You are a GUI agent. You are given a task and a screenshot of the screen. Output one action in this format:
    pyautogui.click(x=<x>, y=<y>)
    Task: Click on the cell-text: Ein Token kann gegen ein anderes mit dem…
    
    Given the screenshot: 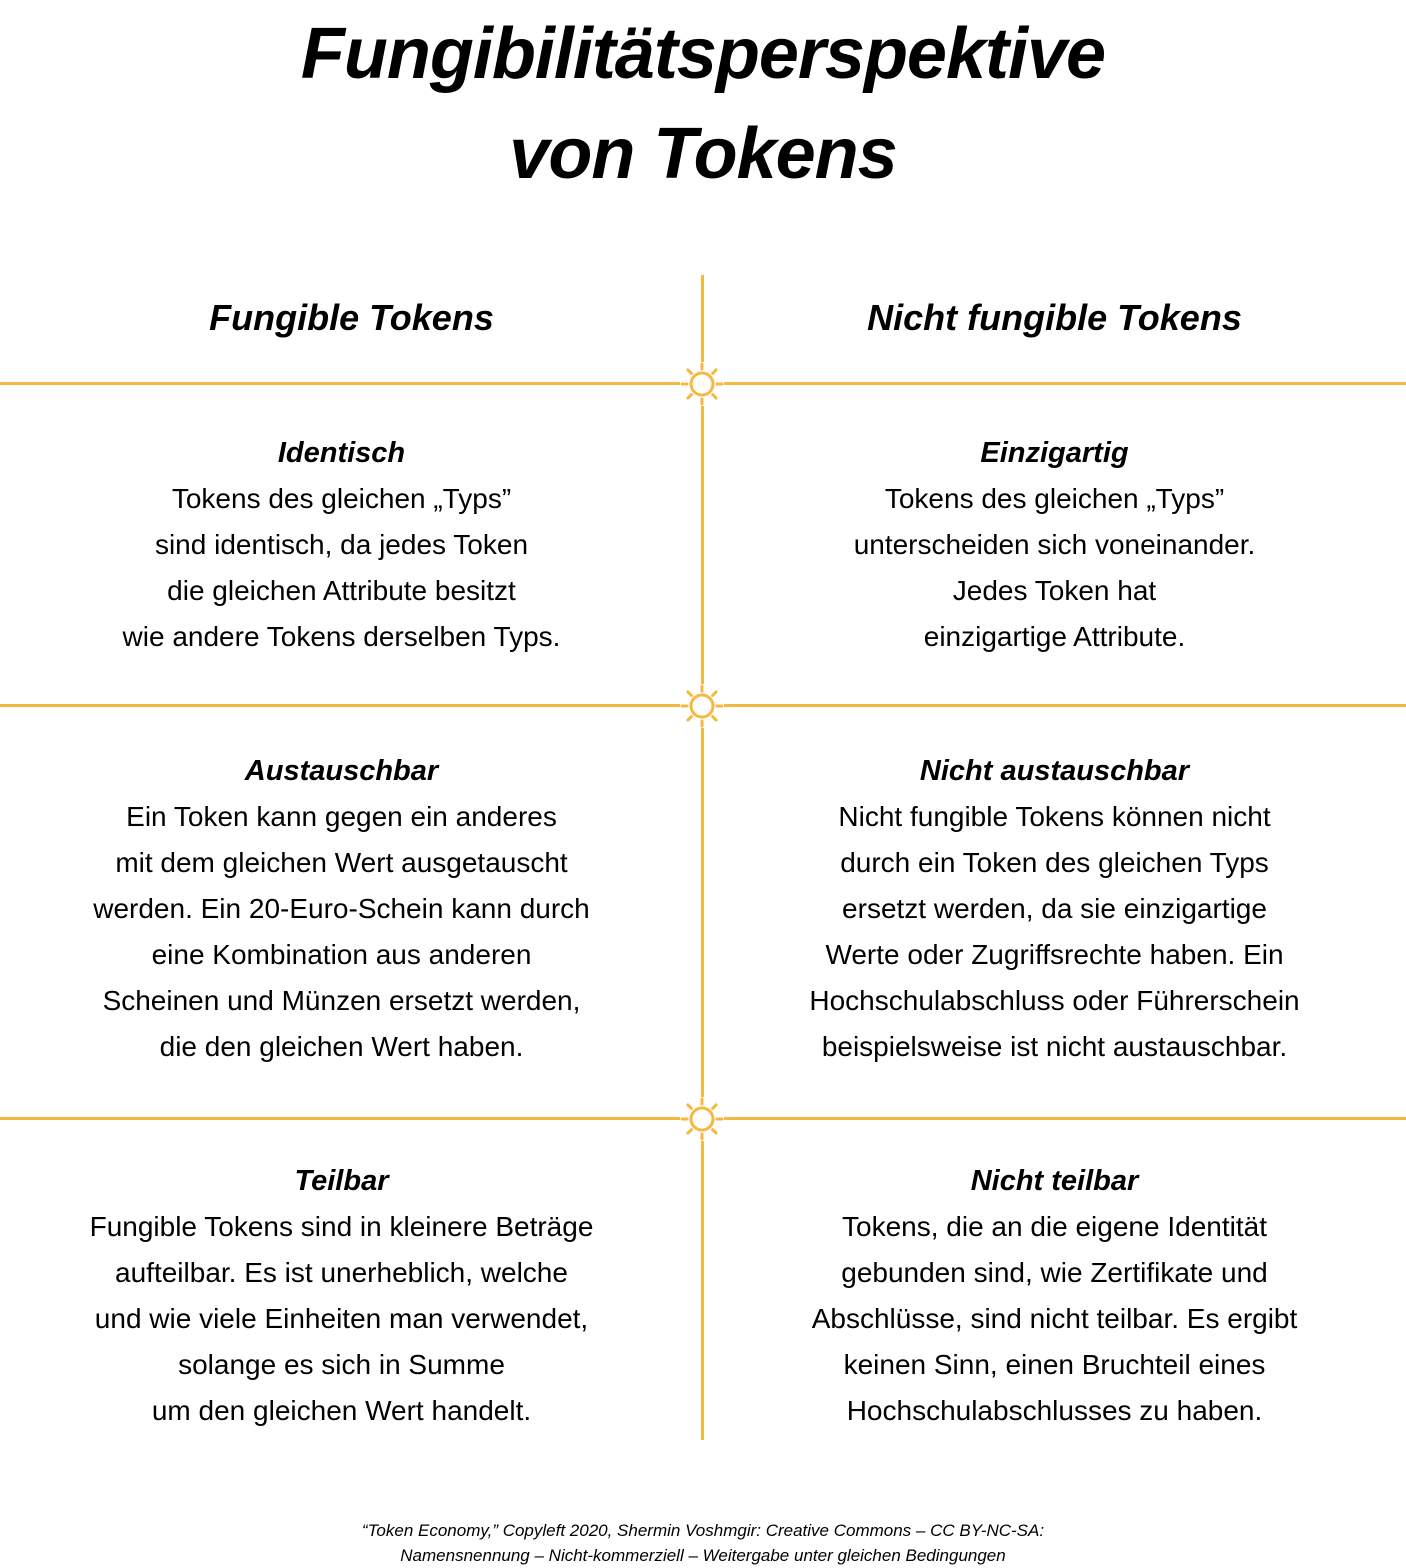 What is the action you would take?
    pyautogui.click(x=341, y=931)
    